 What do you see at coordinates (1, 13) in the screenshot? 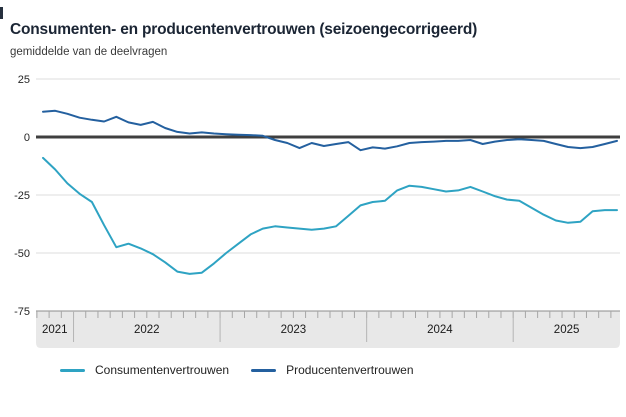
I see `edge-artifact` at bounding box center [1, 13].